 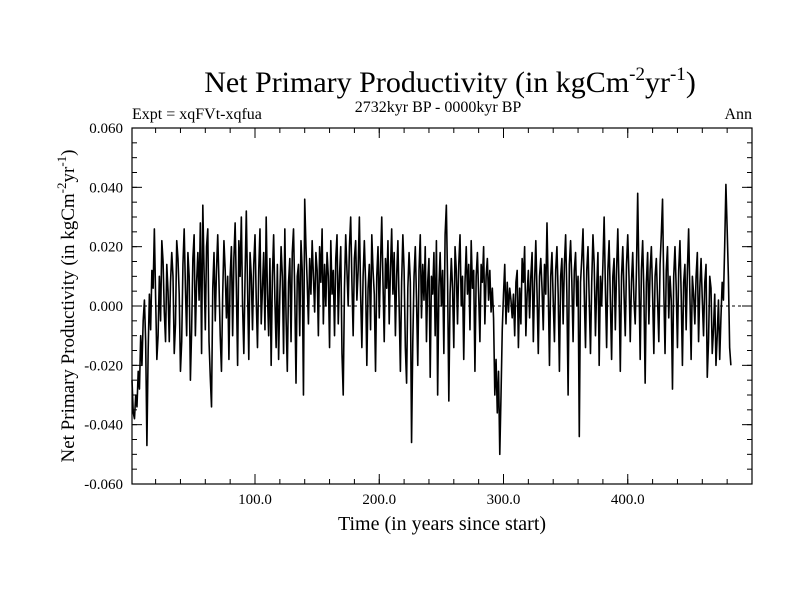 I want to click on y-tick-label: 0.040, so click(x=106, y=188).